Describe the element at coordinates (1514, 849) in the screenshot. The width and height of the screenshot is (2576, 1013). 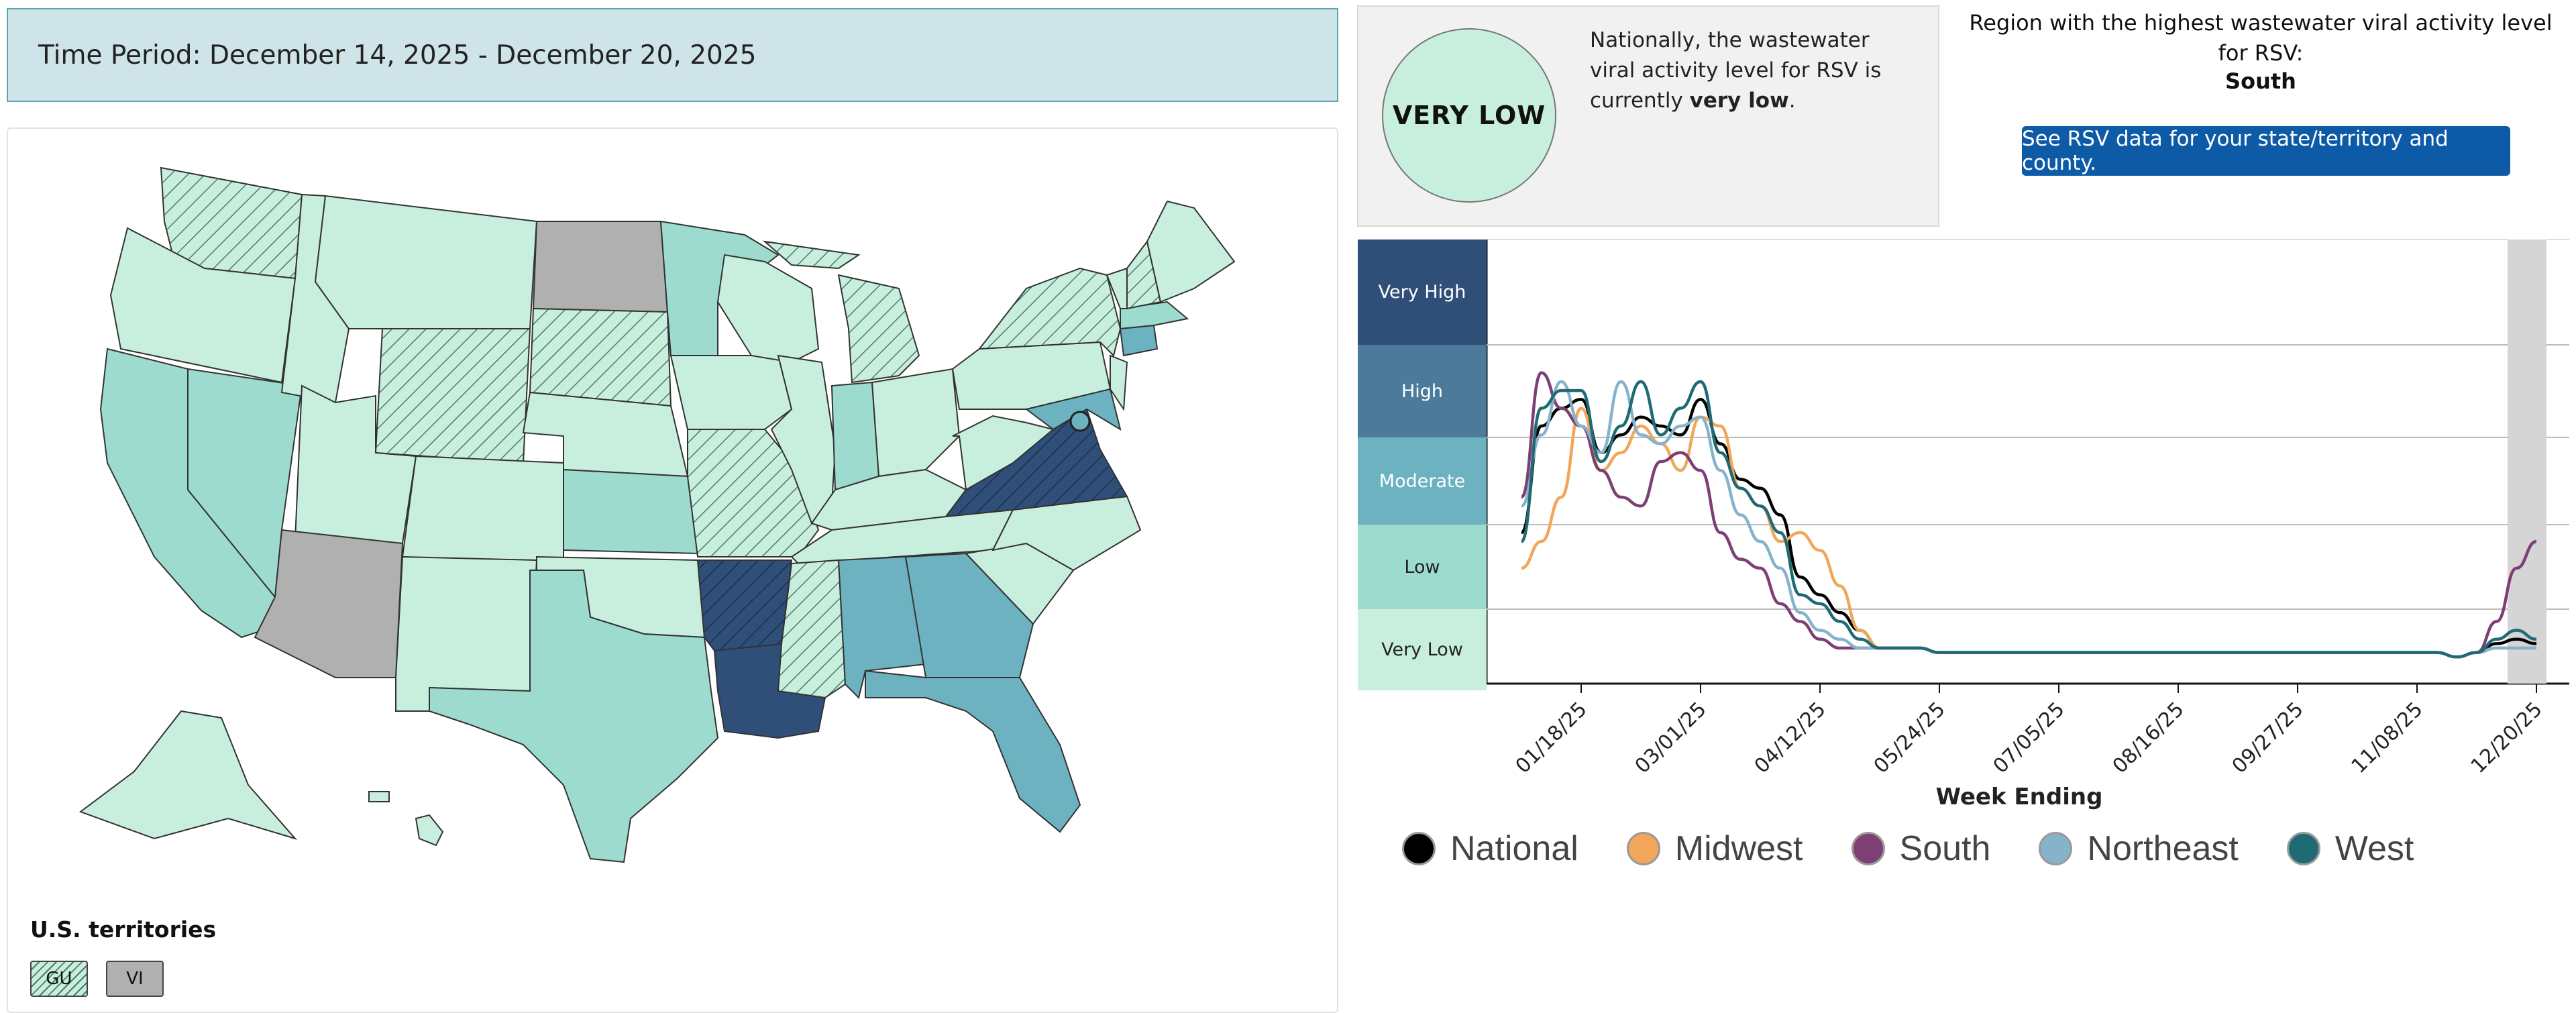
I see `legend-label: National` at that location.